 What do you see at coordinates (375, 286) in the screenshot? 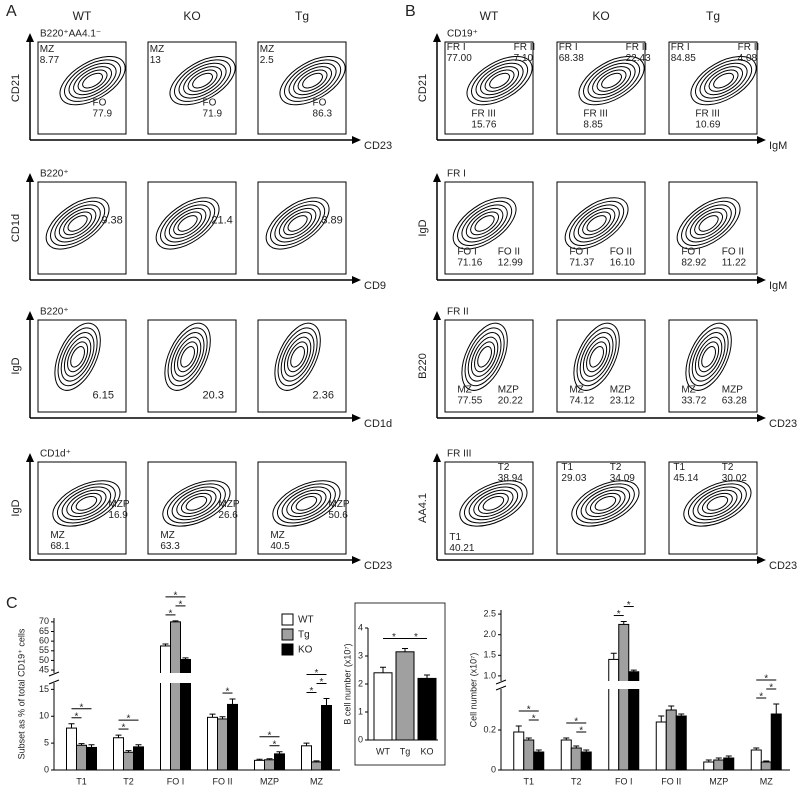
I see `x-axis-label: CD9` at bounding box center [375, 286].